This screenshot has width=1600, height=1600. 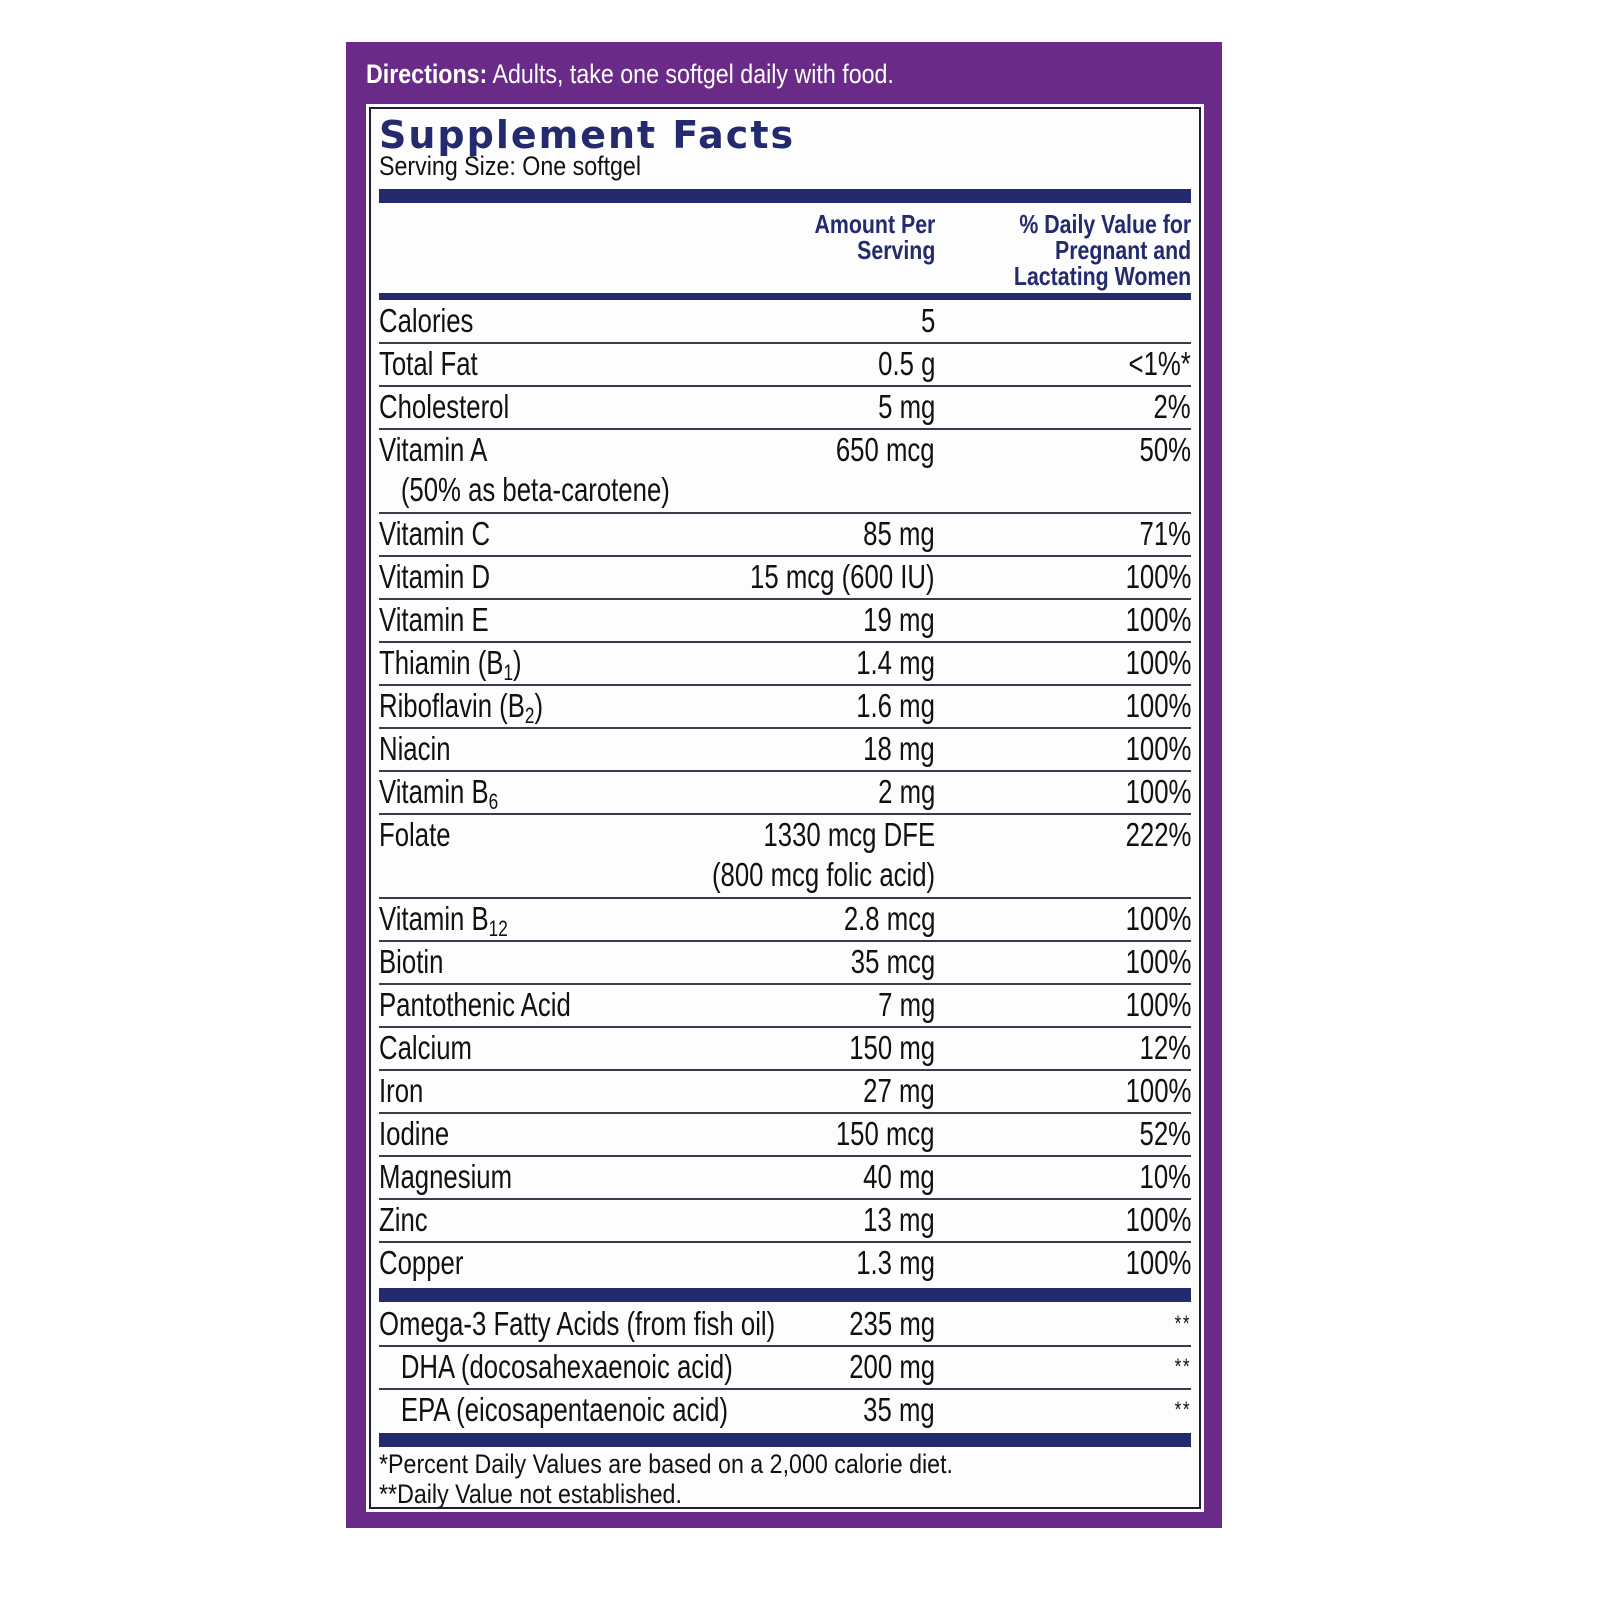 I want to click on amount-value: 13 mg, so click(x=899, y=1219).